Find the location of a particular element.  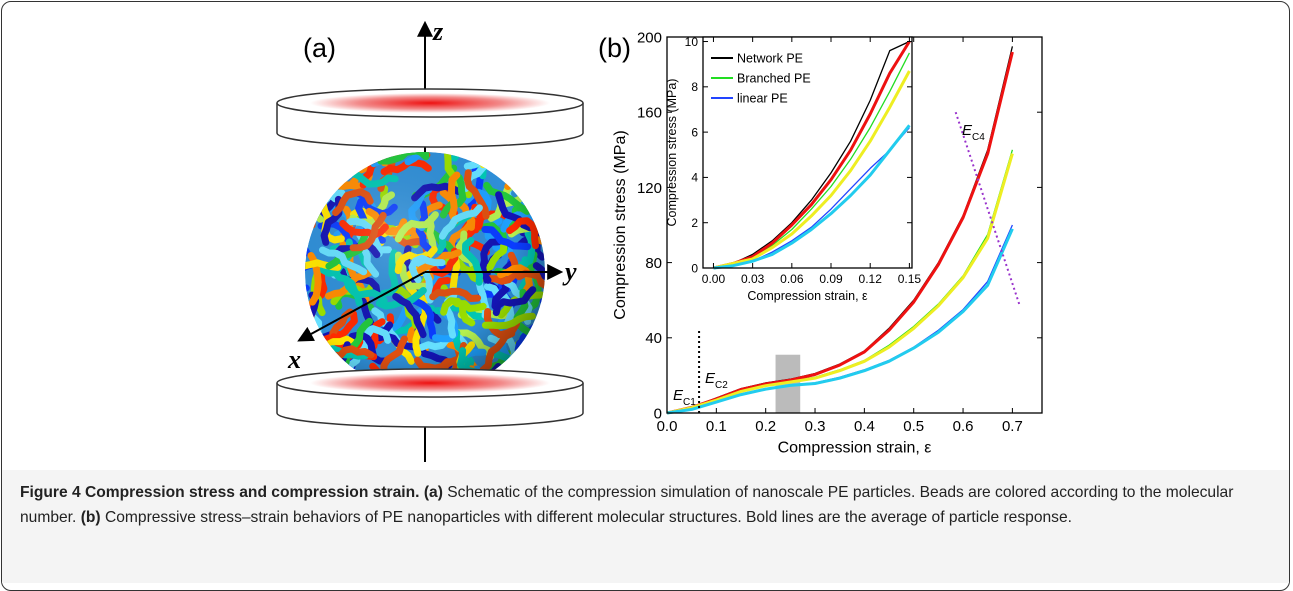

annotation-subscript: C1 is located at coordinates (689, 402).